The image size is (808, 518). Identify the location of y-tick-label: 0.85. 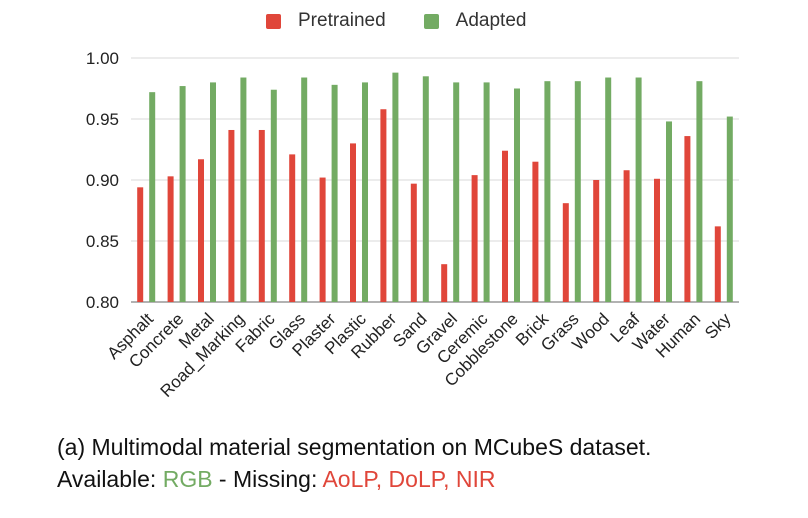
(102, 241).